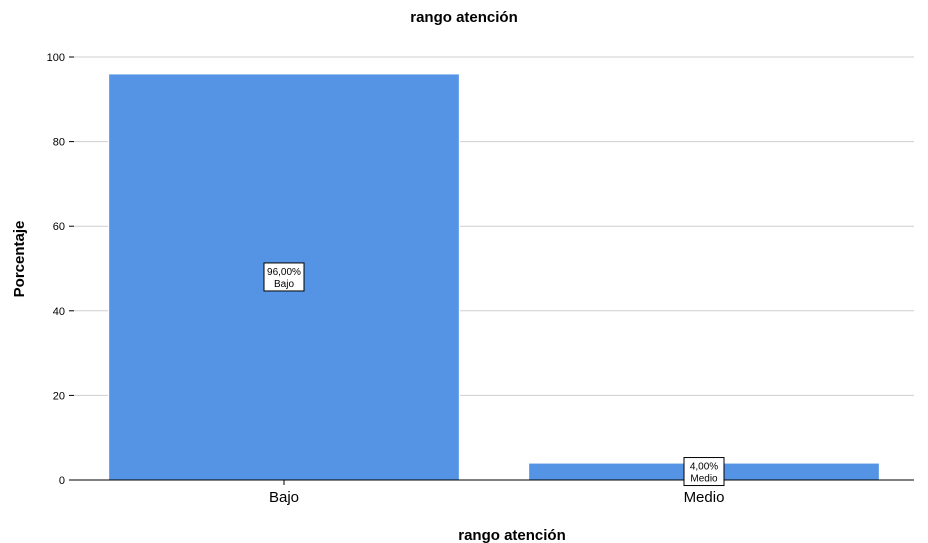 The image size is (928, 543). I want to click on y-tick-label: 80, so click(59, 143).